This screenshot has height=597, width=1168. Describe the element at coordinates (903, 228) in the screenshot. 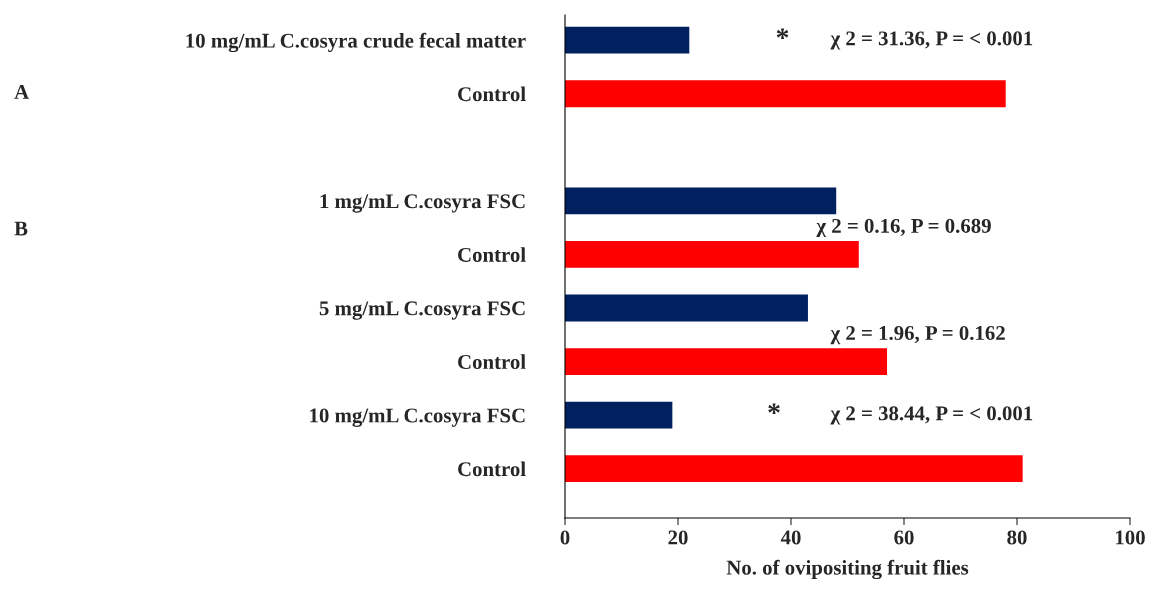

I see `annotation: χ 2 = 0.16, P = 0.689` at that location.